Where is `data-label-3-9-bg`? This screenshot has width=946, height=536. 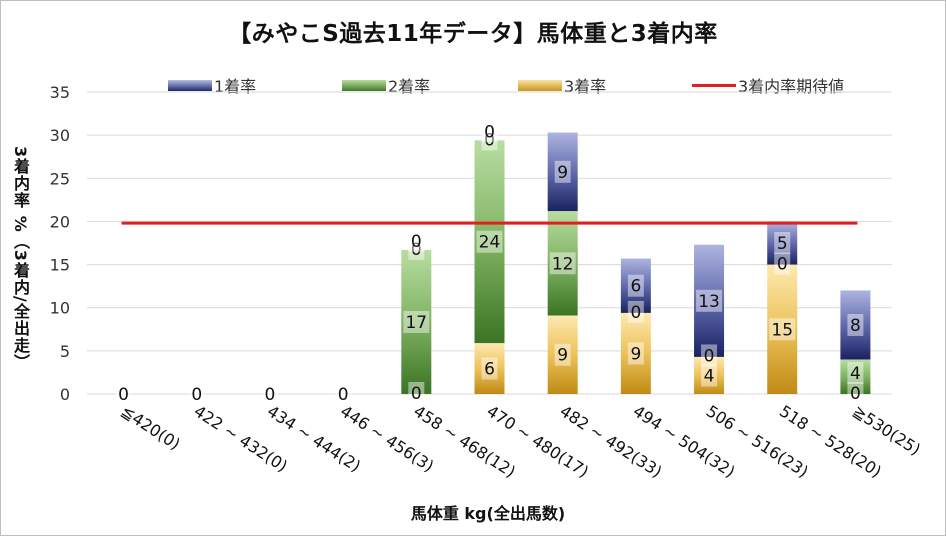
data-label-3-9-bg is located at coordinates (782, 329).